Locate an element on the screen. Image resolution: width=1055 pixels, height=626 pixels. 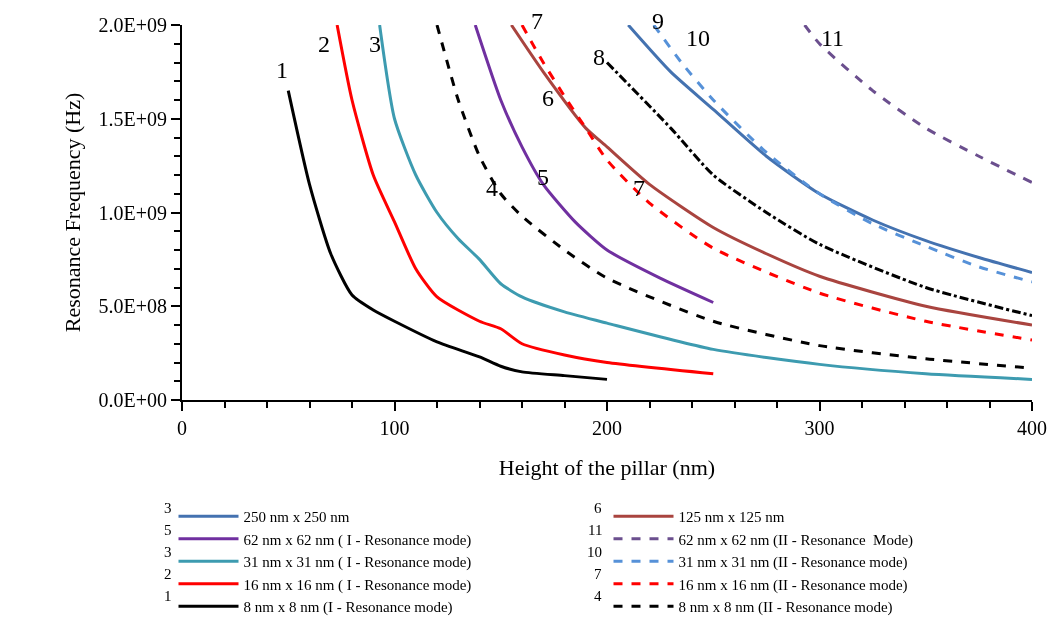
x-tick-label: 100 is located at coordinates (394, 428).